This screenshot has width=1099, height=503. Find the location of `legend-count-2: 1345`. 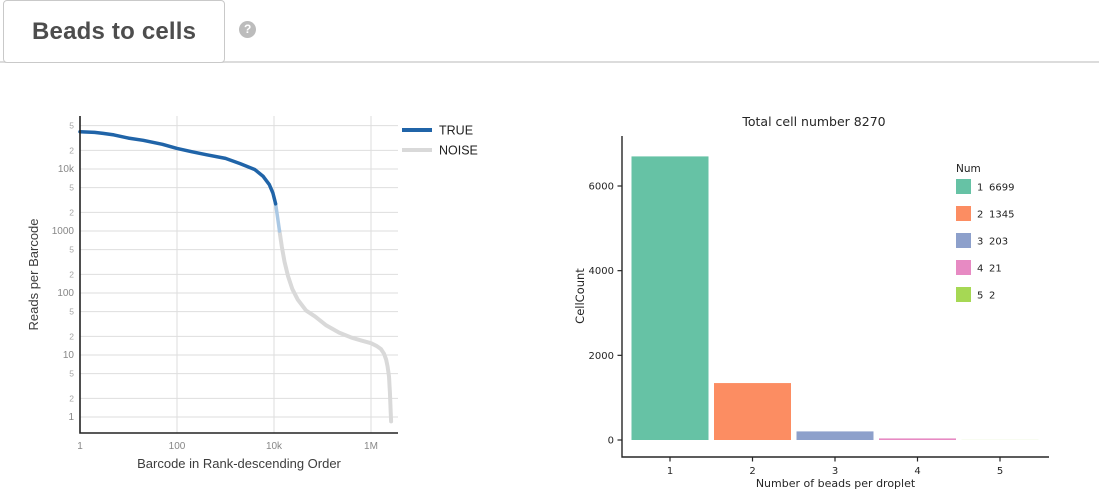

legend-count-2: 1345 is located at coordinates (1001, 215).